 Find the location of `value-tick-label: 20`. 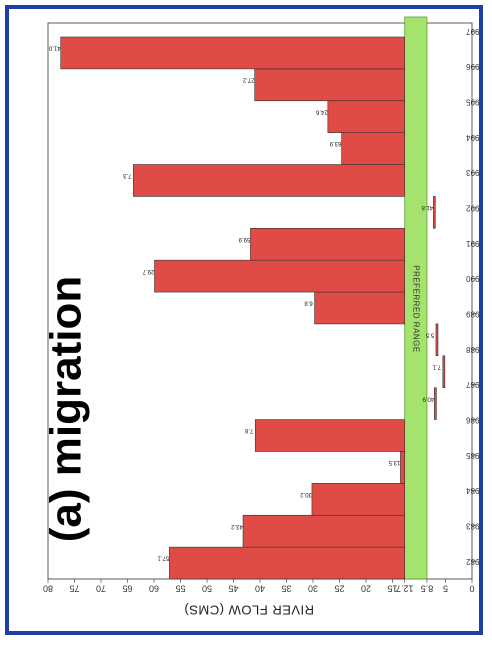

value-tick-label: 20 is located at coordinates (366, 589).